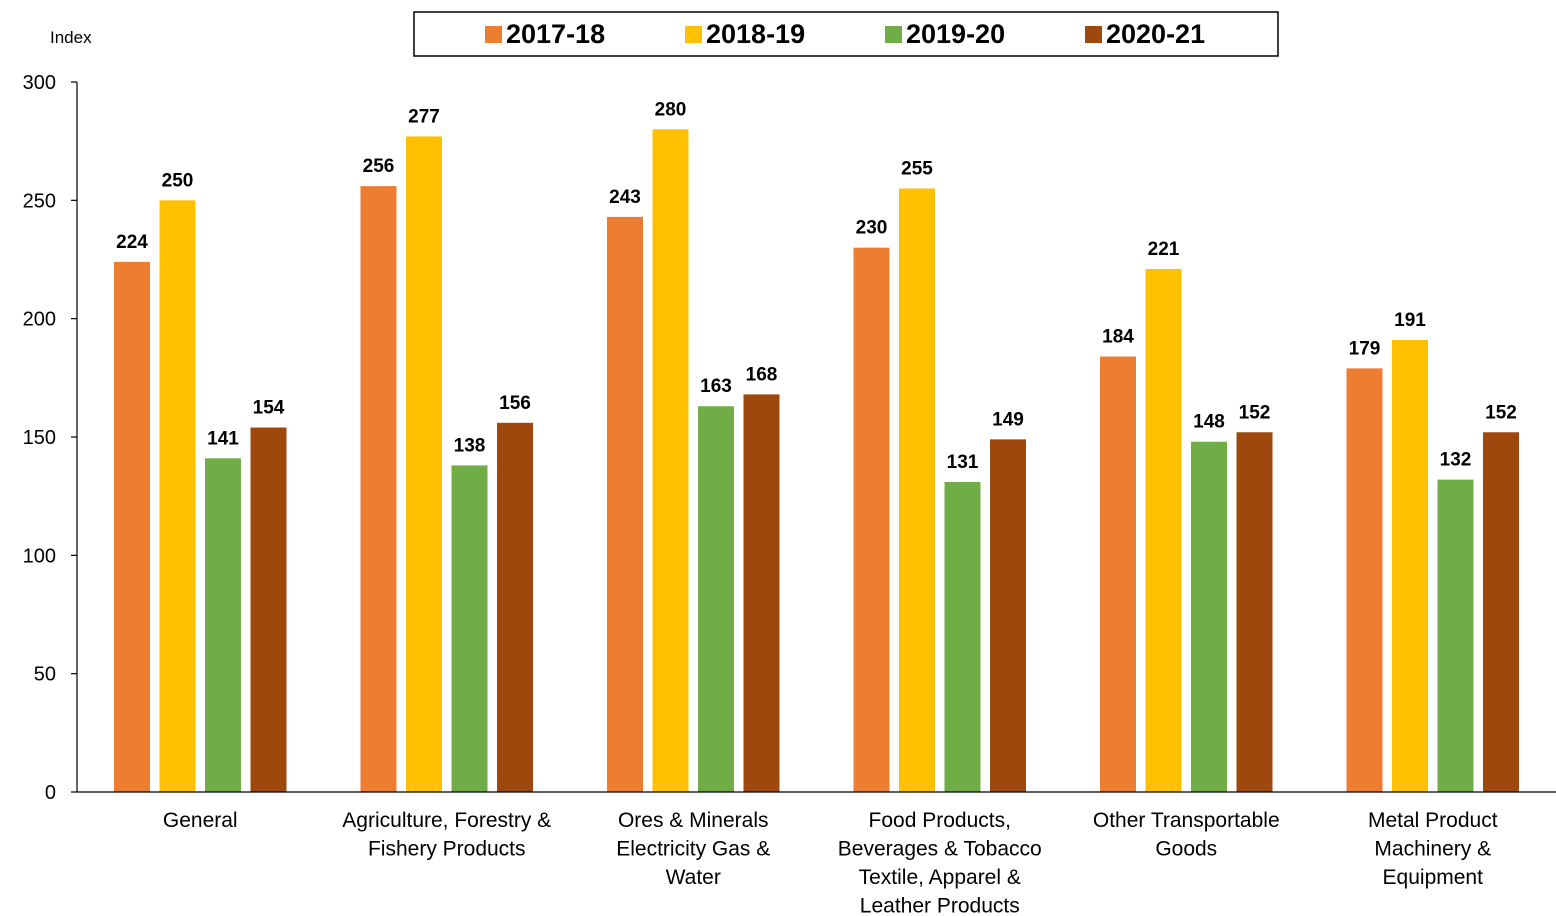 Image resolution: width=1556 pixels, height=916 pixels. I want to click on category-label: Electricity Gas &, so click(693, 849).